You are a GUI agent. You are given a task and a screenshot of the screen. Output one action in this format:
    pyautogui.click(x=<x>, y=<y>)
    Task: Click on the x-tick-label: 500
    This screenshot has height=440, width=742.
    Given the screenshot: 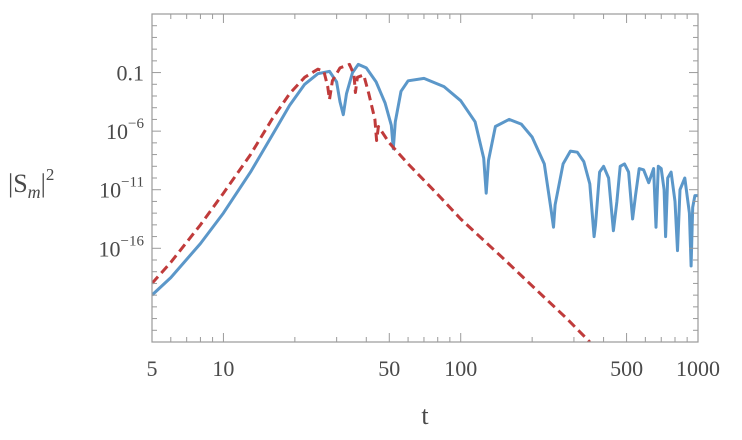 What is the action you would take?
    pyautogui.click(x=626, y=368)
    